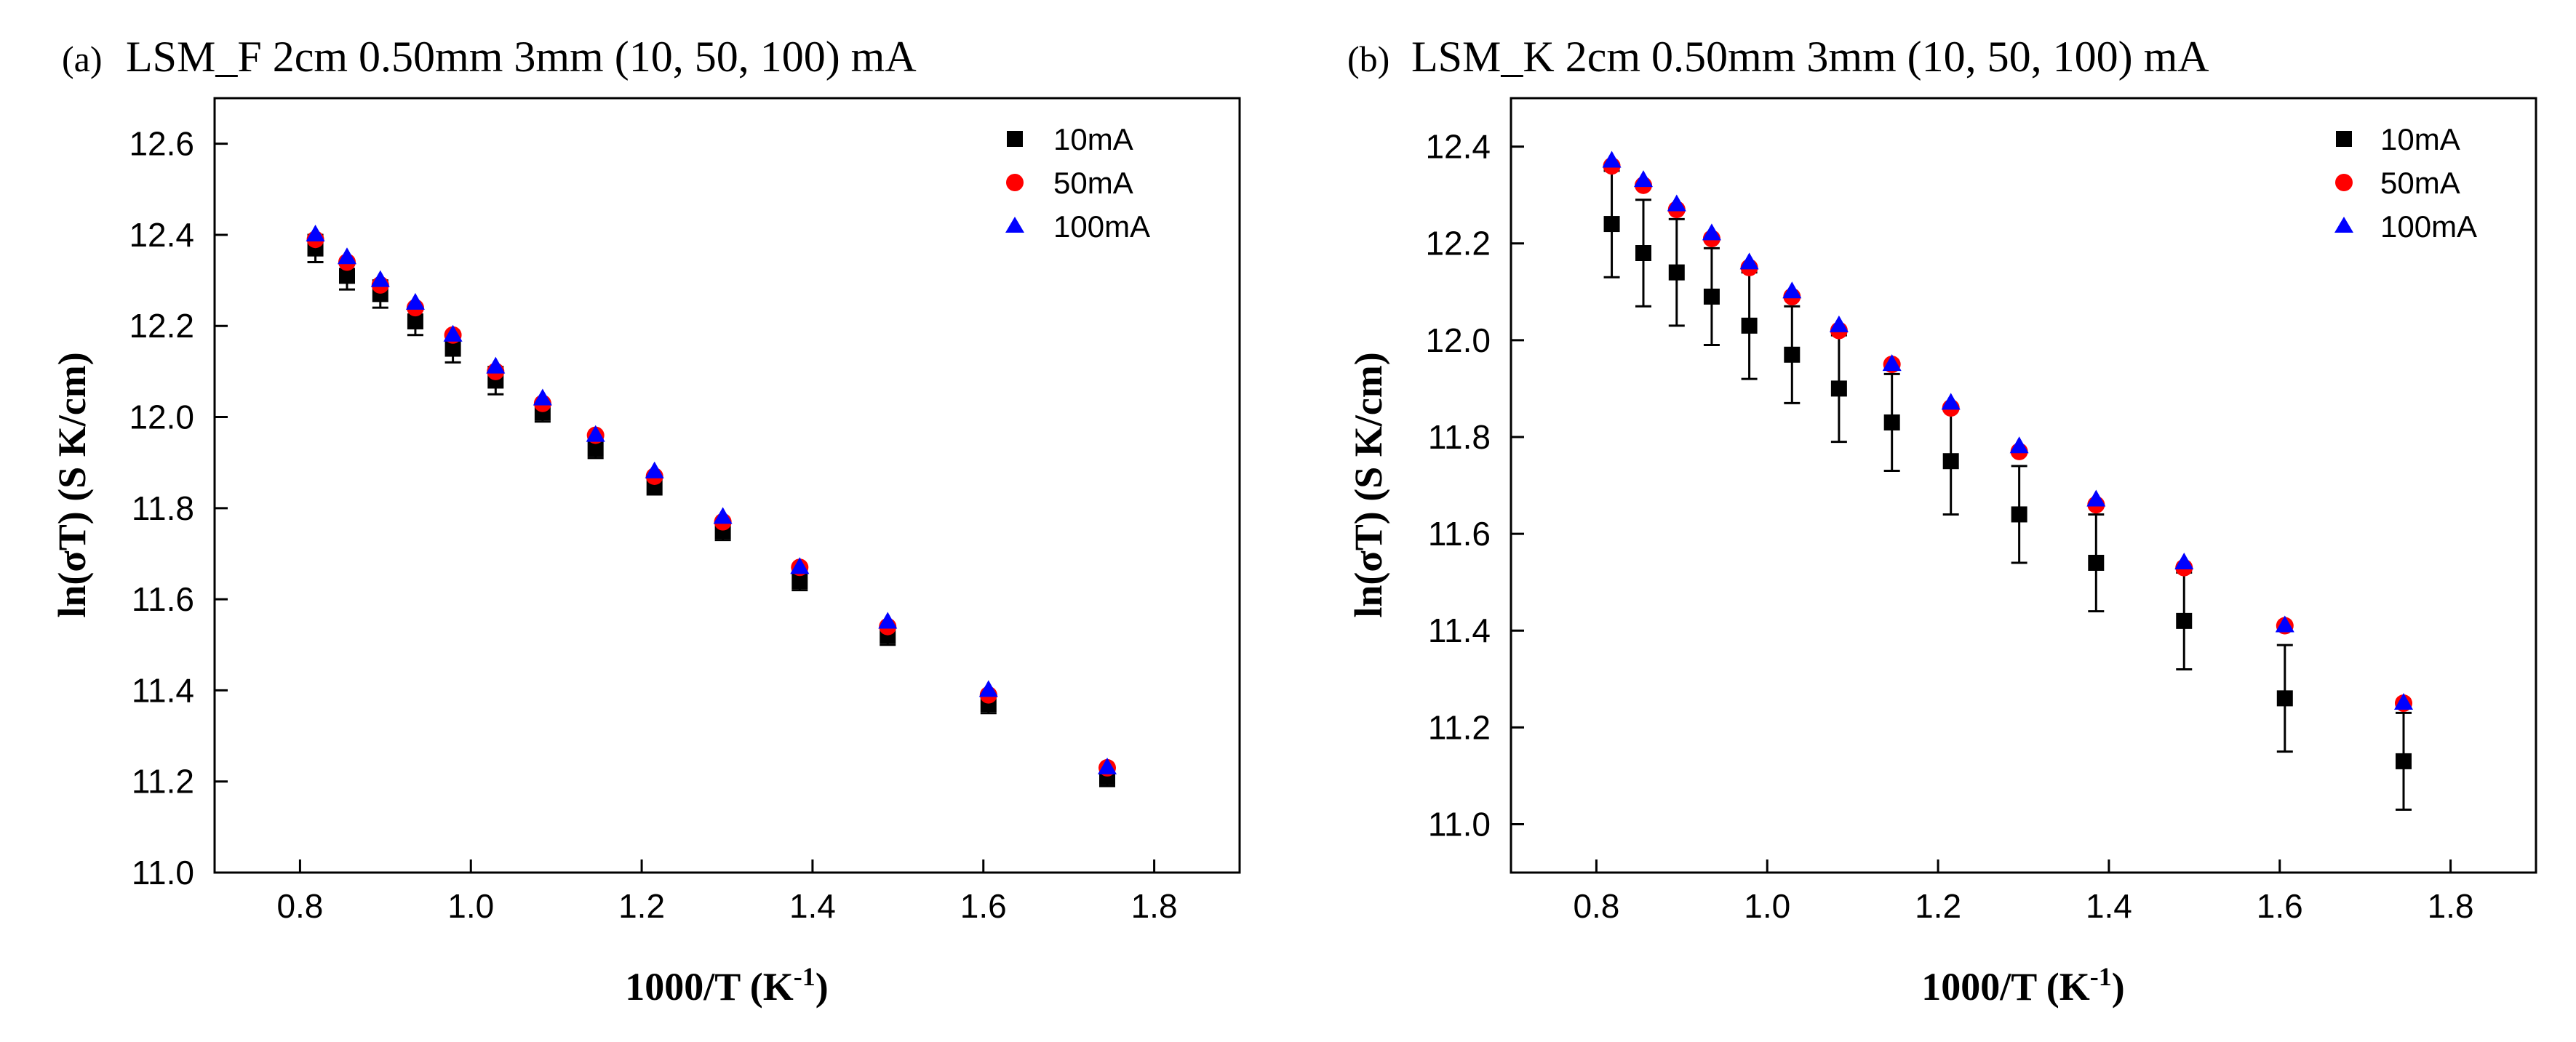  What do you see at coordinates (82, 59) in the screenshot?
I see `panel-a-letter: (a)` at bounding box center [82, 59].